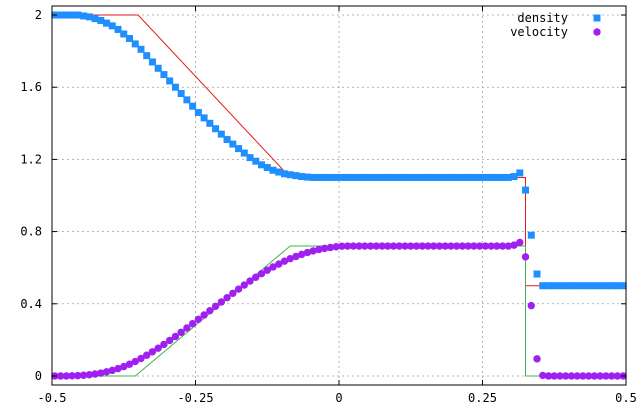  Describe the element at coordinates (38, 376) in the screenshot. I see `y-tick-label: 0` at that location.